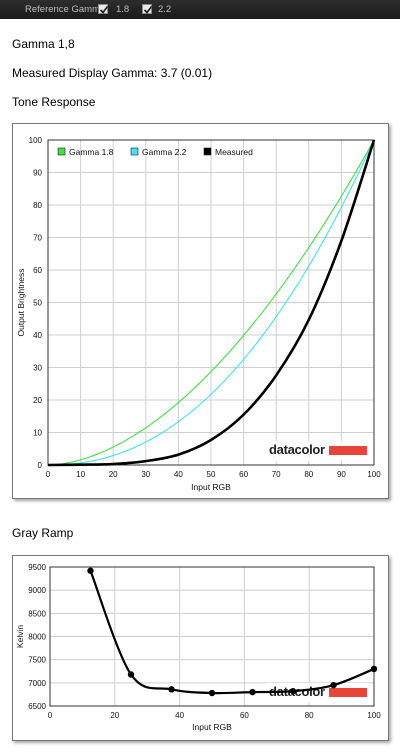 This screenshot has width=400, height=752. What do you see at coordinates (145, 474) in the screenshot?
I see `x-tick-label: 30` at bounding box center [145, 474].